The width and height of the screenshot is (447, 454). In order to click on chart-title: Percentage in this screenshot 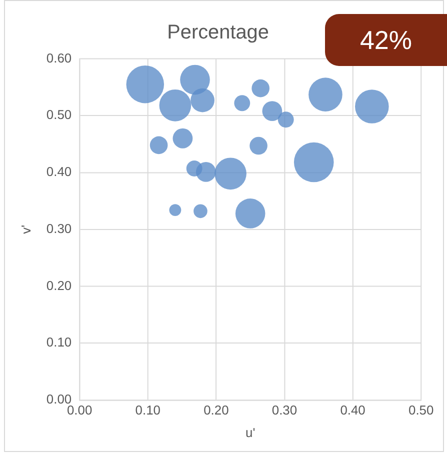, I will do `click(218, 32)`.